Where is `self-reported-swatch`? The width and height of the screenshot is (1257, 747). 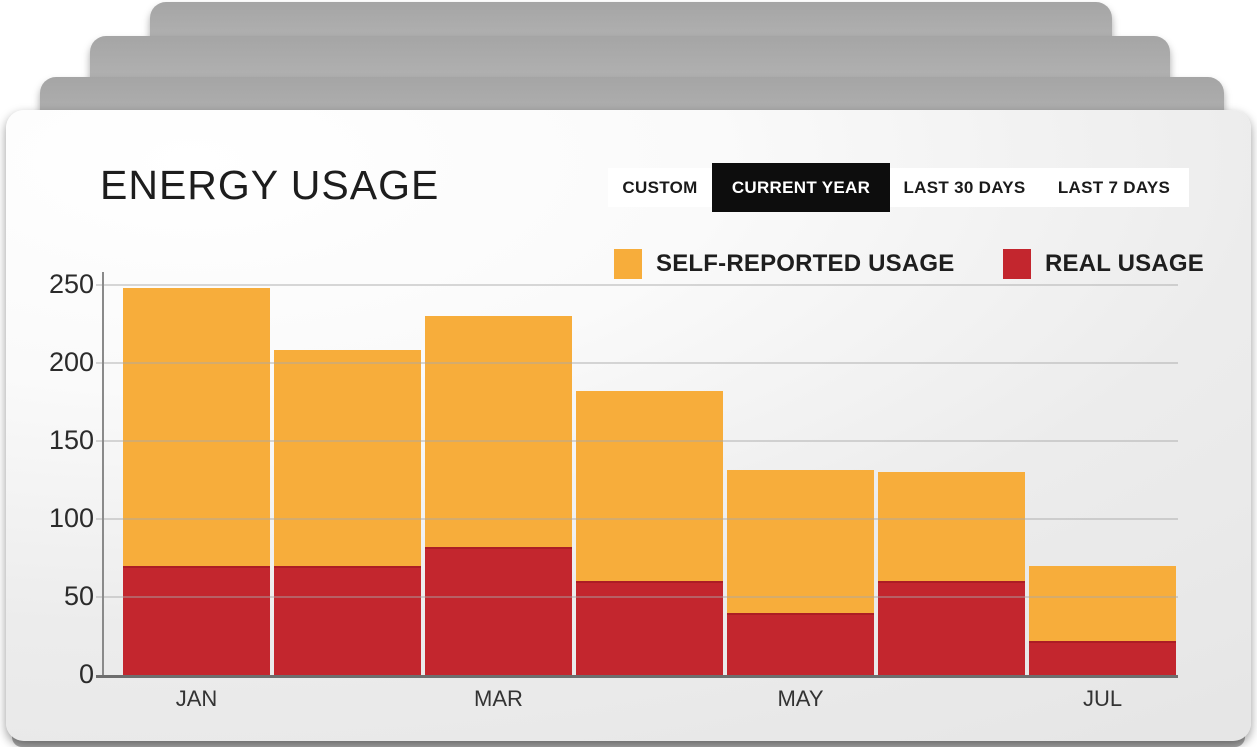
self-reported-swatch is located at coordinates (628, 264).